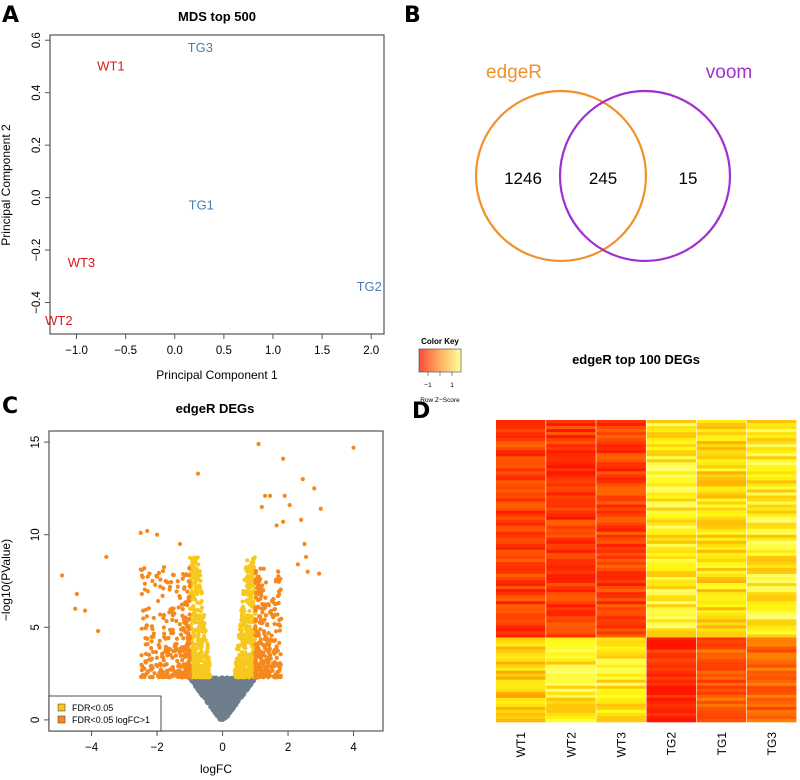 The image size is (800, 780). What do you see at coordinates (105, 713) in the screenshot?
I see `volcano-legend: FDR<0.05 FDR<0.05 logFC>1` at bounding box center [105, 713].